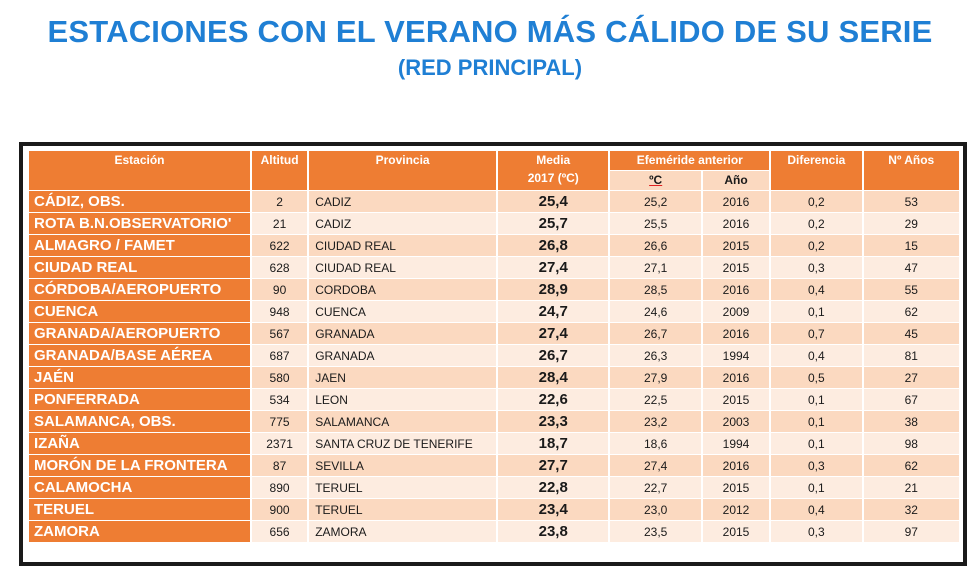 Image resolution: width=980 pixels, height=568 pixels. Describe the element at coordinates (279, 487) in the screenshot. I see `altitude-cell: 890` at that location.